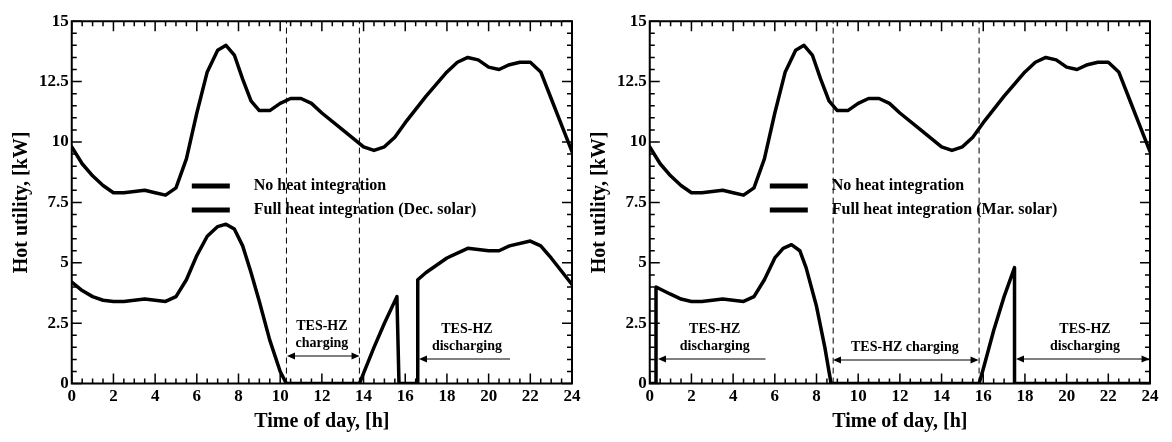 This screenshot has width=1172, height=442. What do you see at coordinates (944, 209) in the screenshot?
I see `legend-label: Full heat integration (Mar. solar)` at bounding box center [944, 209].